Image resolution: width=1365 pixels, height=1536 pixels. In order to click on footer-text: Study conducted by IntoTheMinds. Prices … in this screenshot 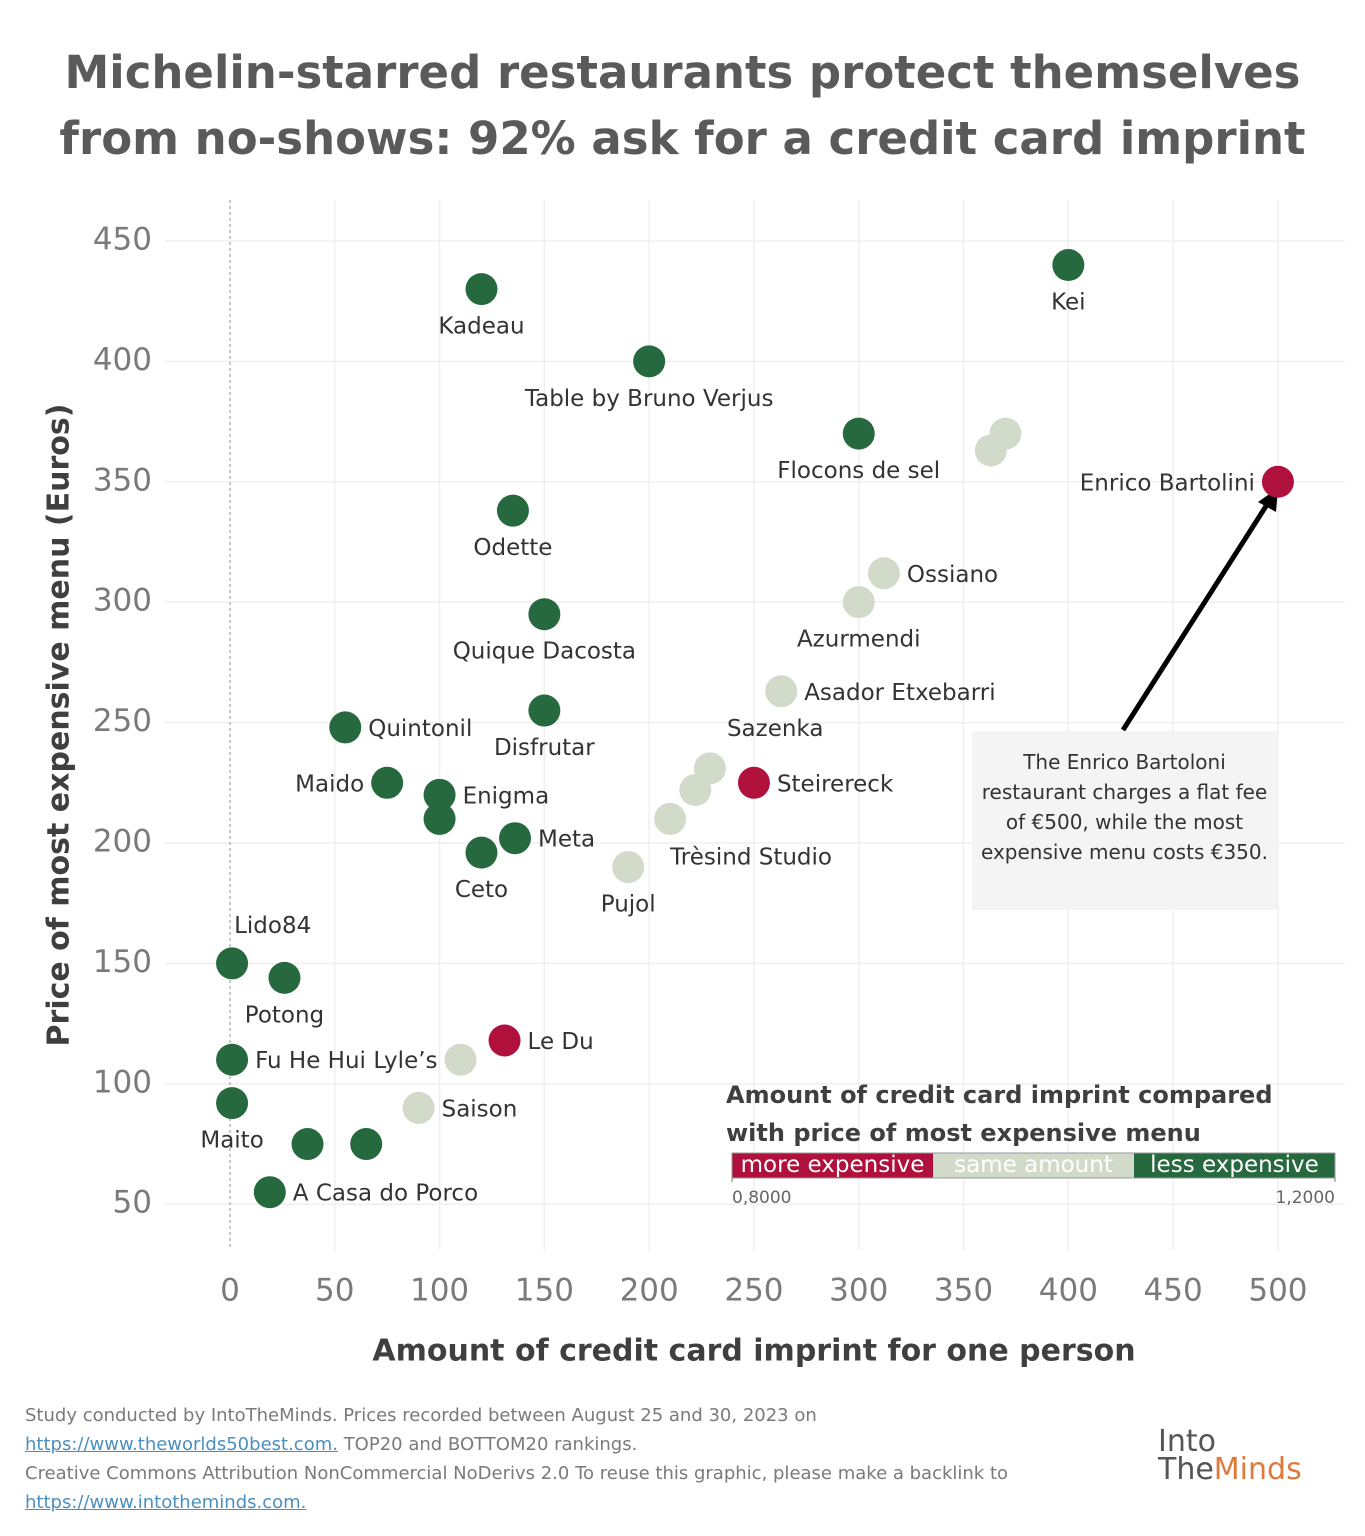, I will do `click(421, 1415)`.